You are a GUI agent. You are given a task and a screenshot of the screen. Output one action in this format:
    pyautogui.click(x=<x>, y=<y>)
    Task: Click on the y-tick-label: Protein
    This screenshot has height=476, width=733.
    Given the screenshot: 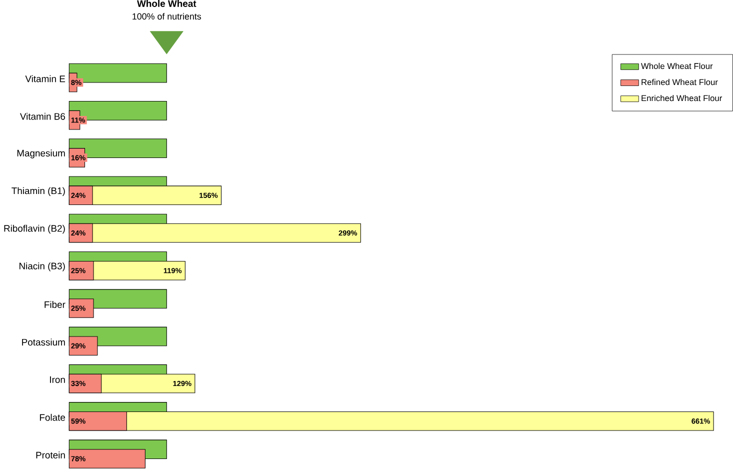 What is the action you would take?
    pyautogui.click(x=50, y=455)
    